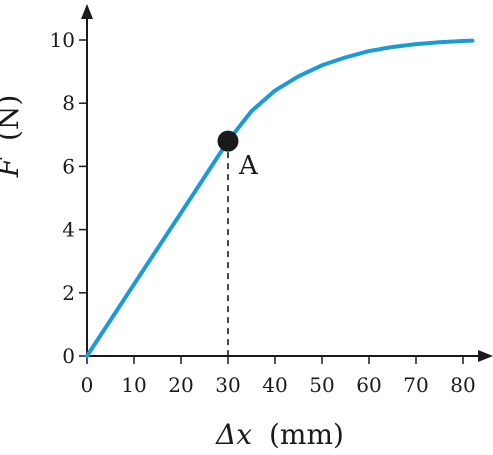 The height and width of the screenshot is (455, 493). What do you see at coordinates (12, 167) in the screenshot?
I see `y-axis-symbol: F` at bounding box center [12, 167].